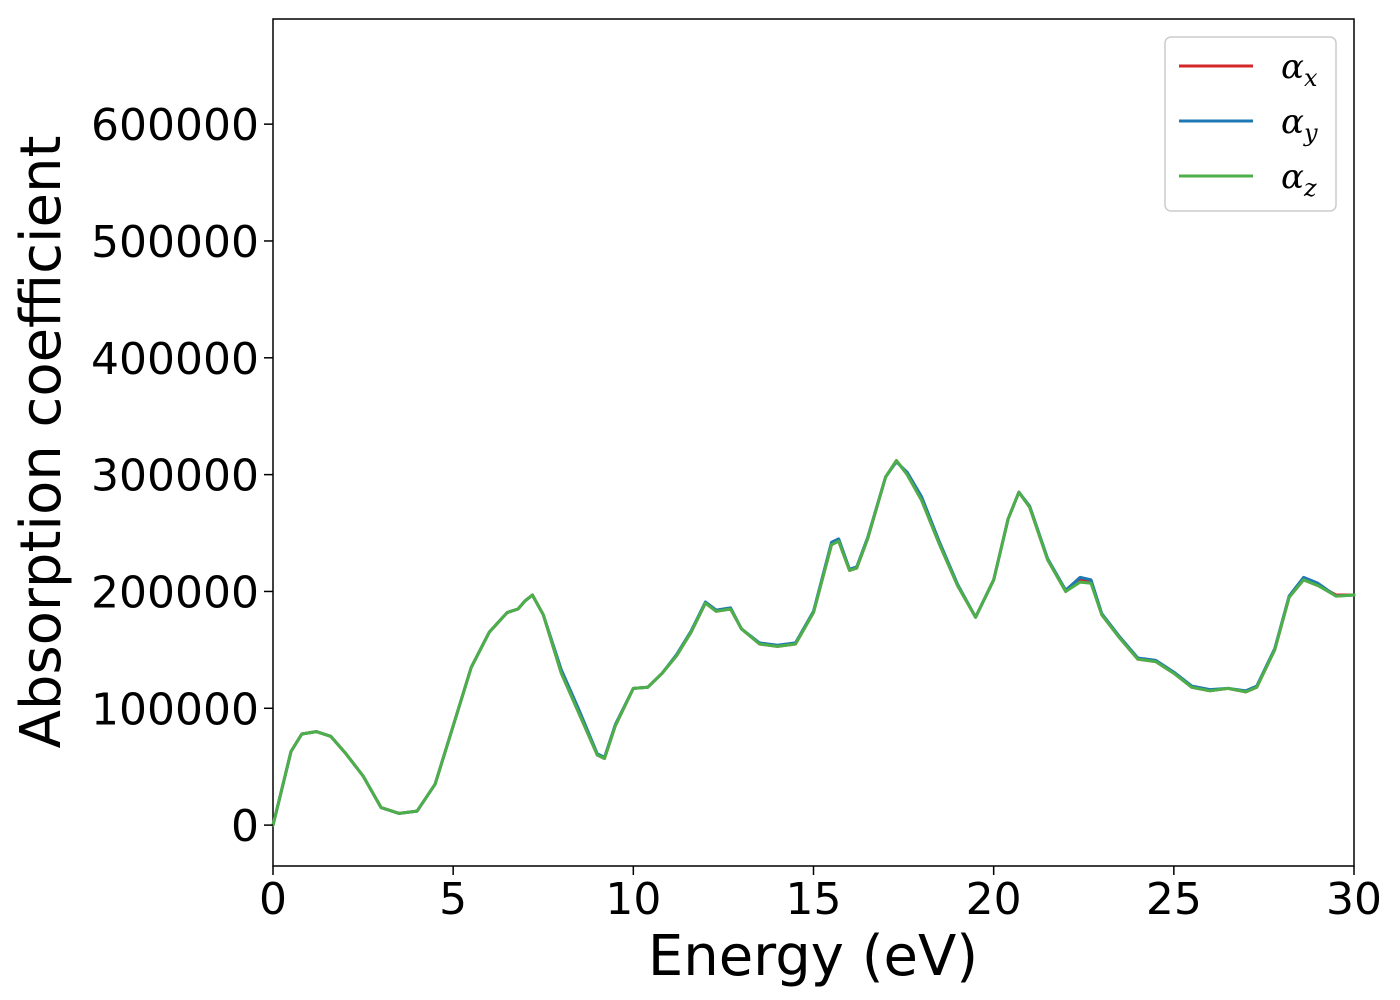 This screenshot has width=1400, height=1000. What do you see at coordinates (175, 242) in the screenshot?
I see `y-tick-label: 500000` at bounding box center [175, 242].